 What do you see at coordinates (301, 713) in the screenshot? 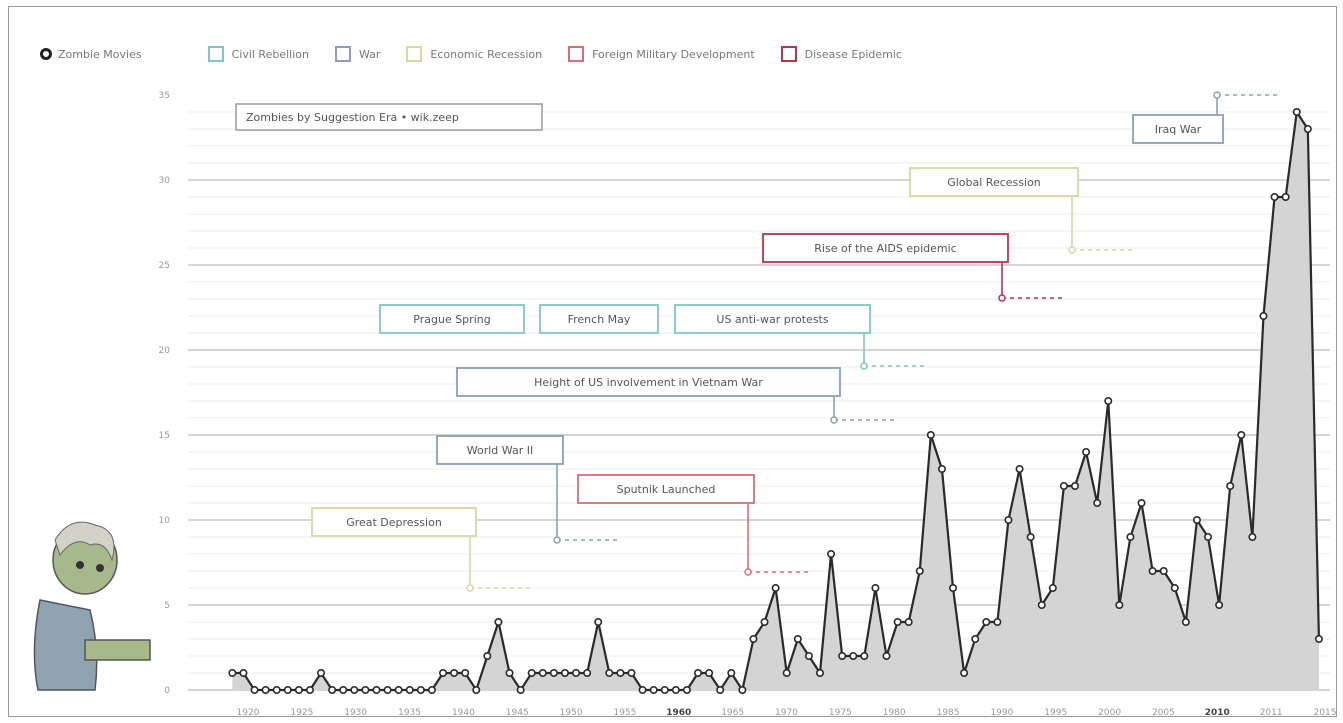
I see `x-tick-label: 1925` at bounding box center [301, 713].